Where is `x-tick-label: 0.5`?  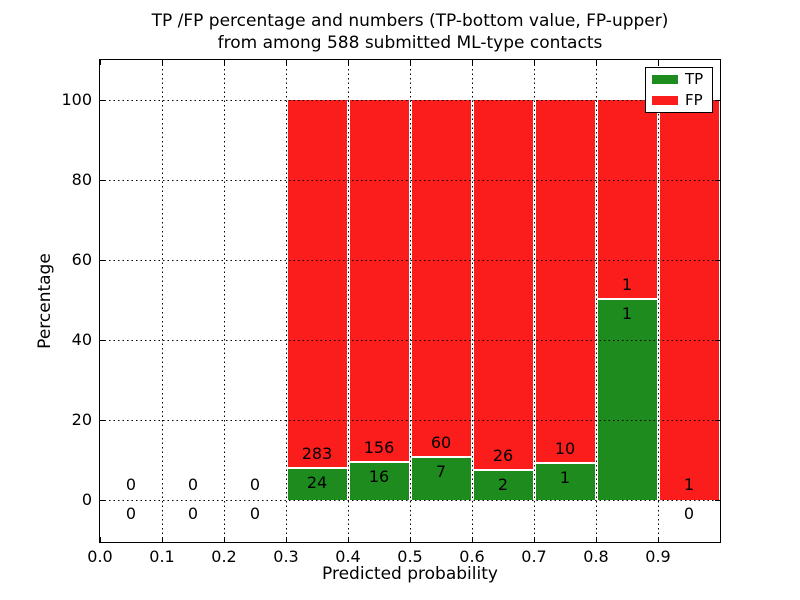 x-tick-label: 0.5 is located at coordinates (410, 556).